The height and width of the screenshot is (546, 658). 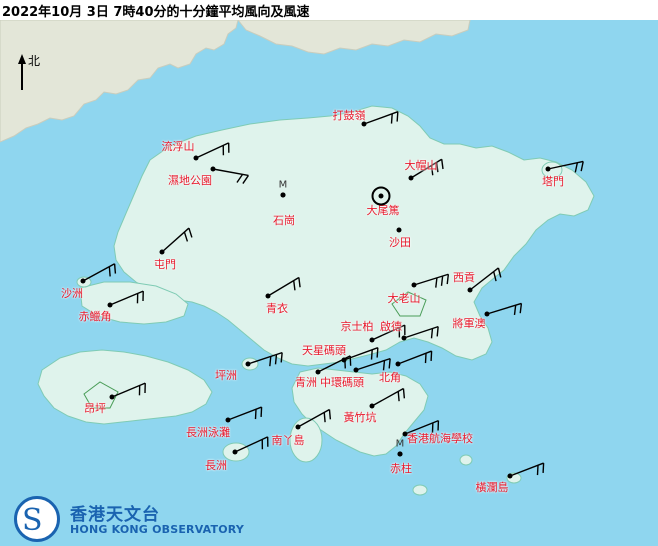 I want to click on wind-barb-shaft-cheung-chau-beach, so click(x=244, y=413).